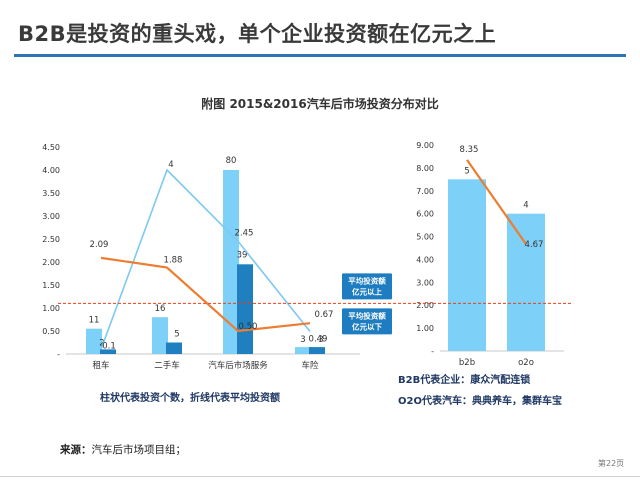 Image resolution: width=640 pixels, height=484 pixels. Describe the element at coordinates (101, 343) in the screenshot. I see `left-bar-label: 2` at that location.